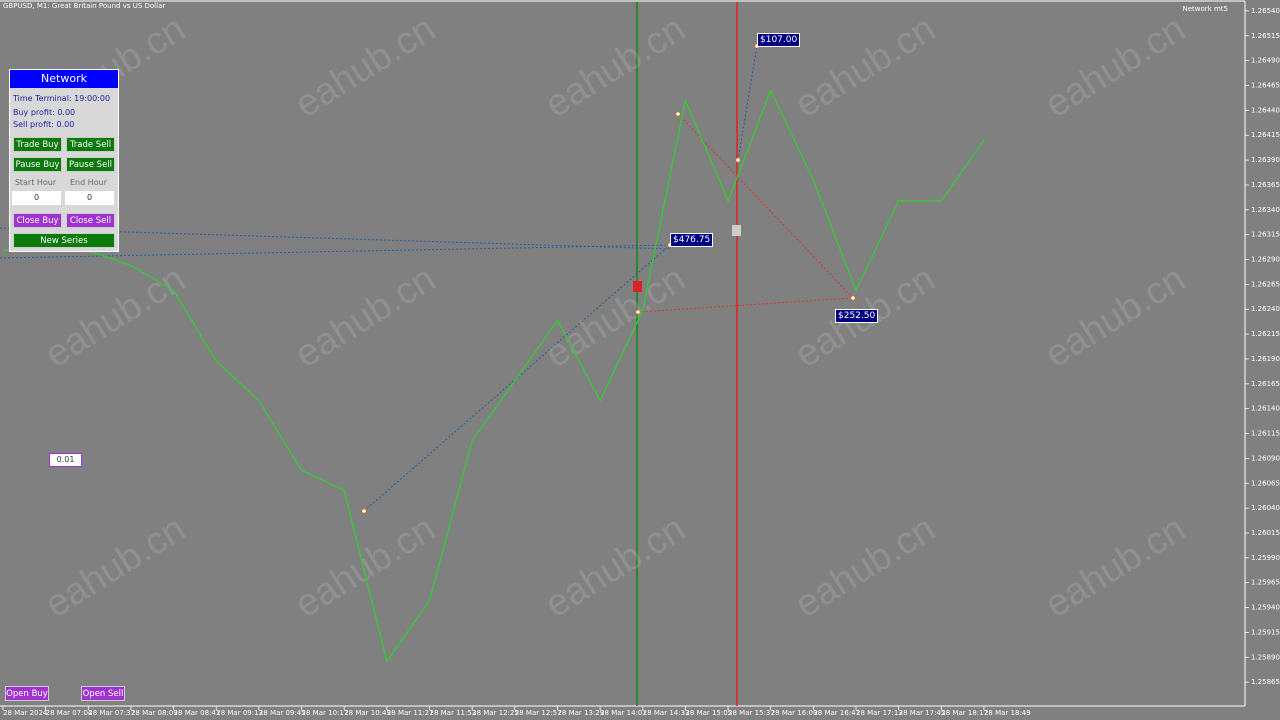 Image resolution: width=1280 pixels, height=720 pixels. Describe the element at coordinates (37, 144) in the screenshot. I see `trade-buy-button: Trade Buy` at that location.